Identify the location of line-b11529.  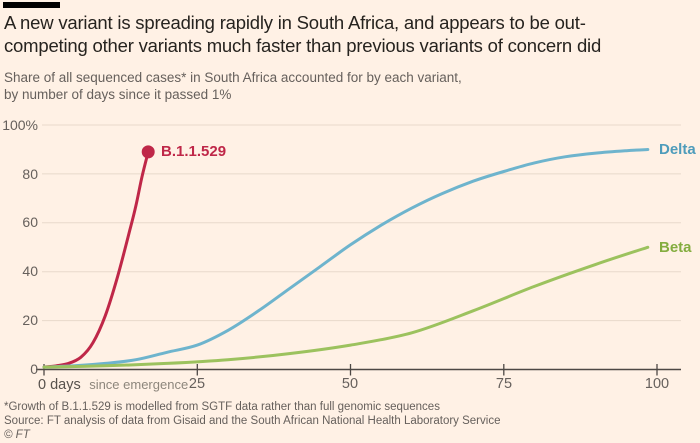
(96, 259).